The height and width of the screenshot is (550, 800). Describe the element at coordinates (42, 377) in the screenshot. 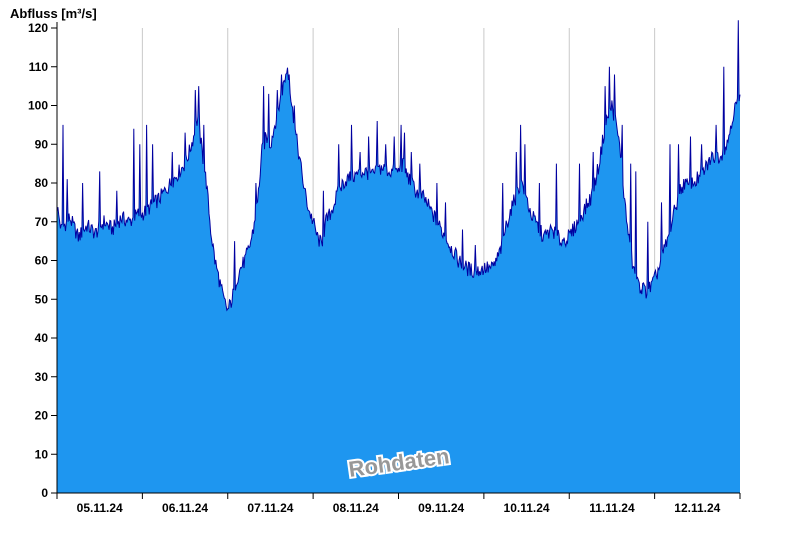

I see `y-tick-label: 30` at that location.